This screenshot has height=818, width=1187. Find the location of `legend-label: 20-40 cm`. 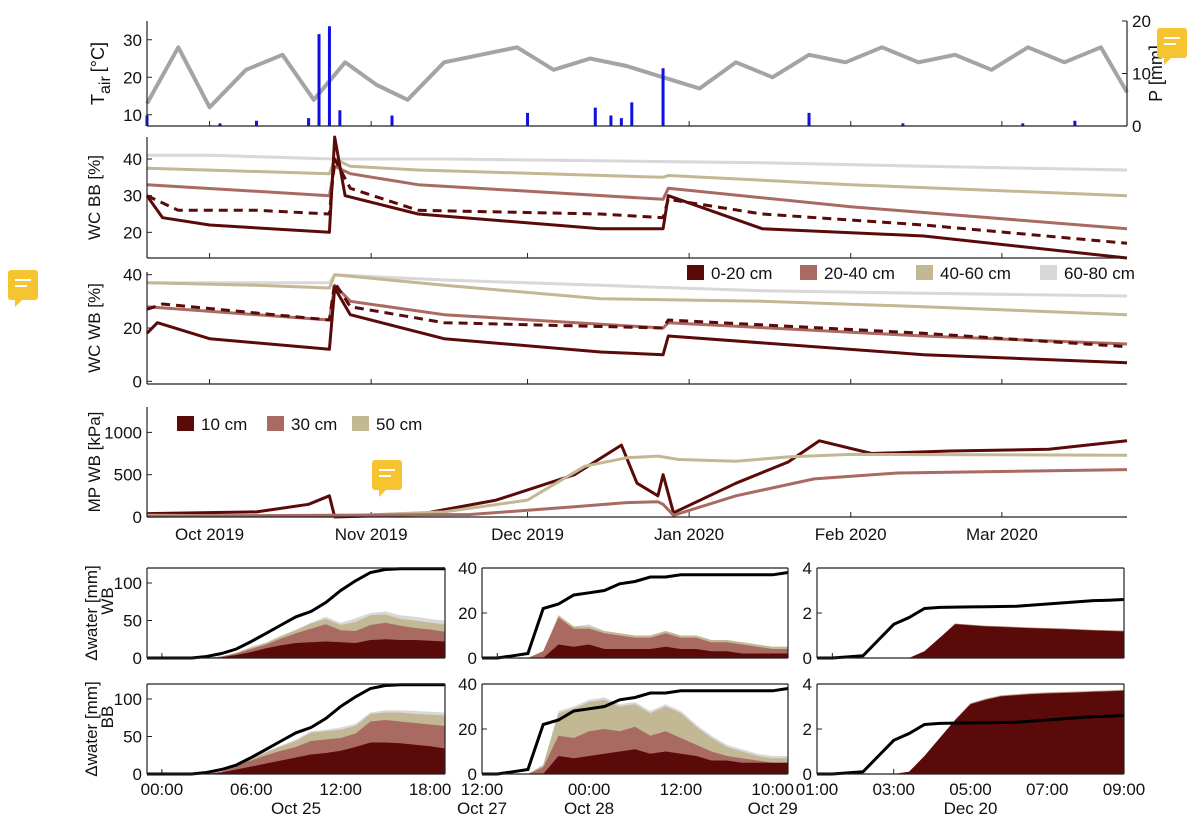

legend-label: 20-40 cm is located at coordinates (859, 273).